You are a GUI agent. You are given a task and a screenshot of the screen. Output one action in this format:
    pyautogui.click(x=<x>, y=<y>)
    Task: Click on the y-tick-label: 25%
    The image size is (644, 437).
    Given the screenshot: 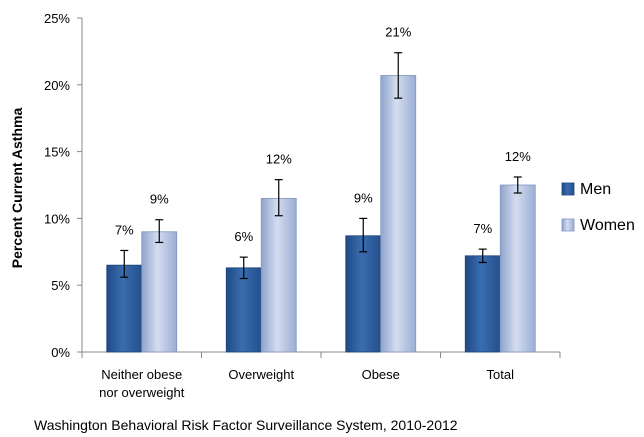 What is the action you would take?
    pyautogui.click(x=57, y=18)
    